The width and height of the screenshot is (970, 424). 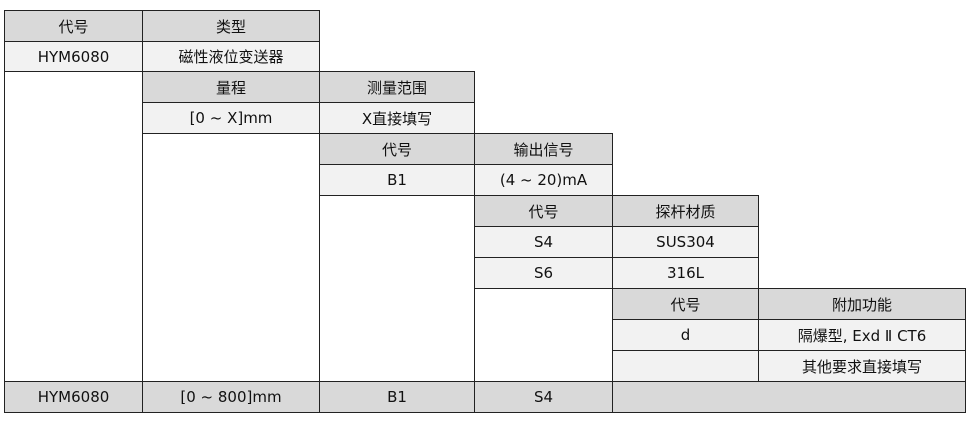 I want to click on output-header: 输出信号, so click(x=543, y=149).